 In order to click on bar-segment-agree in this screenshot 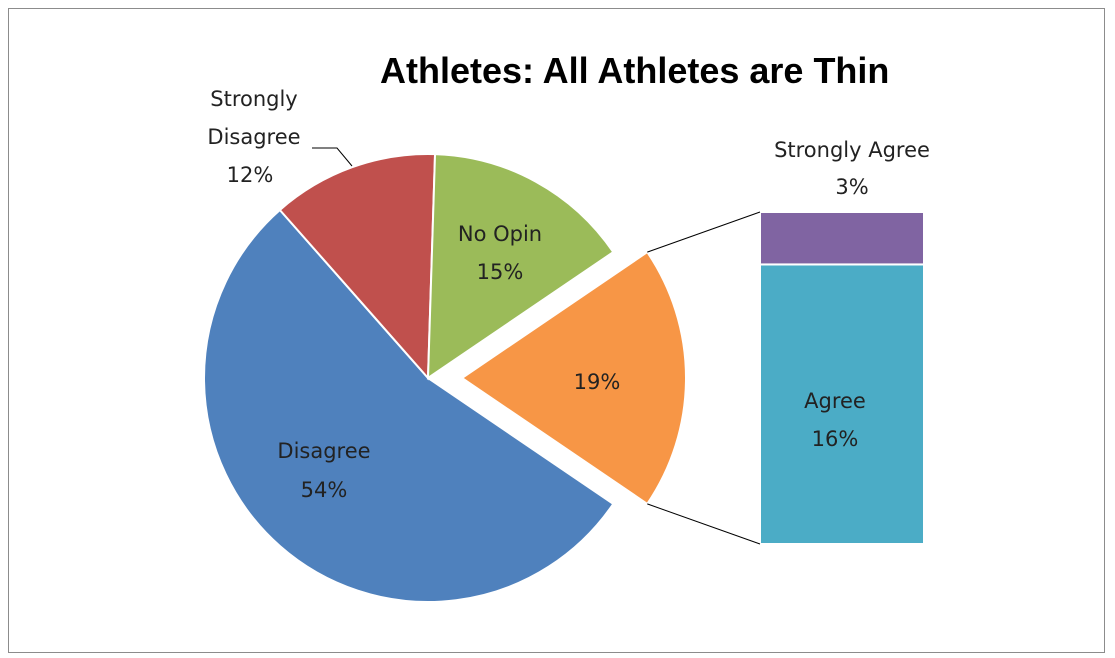, I will do `click(842, 404)`.